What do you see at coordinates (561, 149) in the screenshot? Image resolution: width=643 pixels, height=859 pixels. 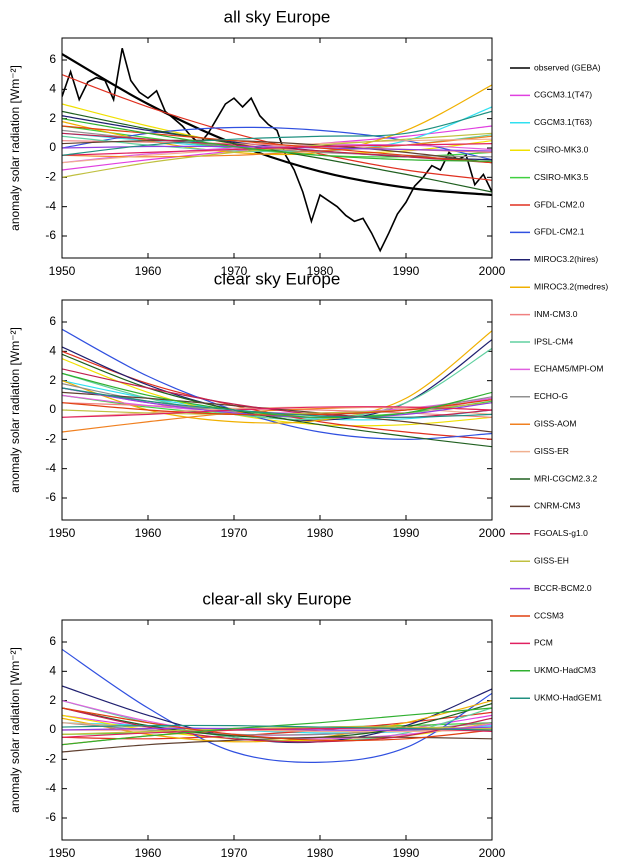 I see `legend-label: CSIRO-MK3.0` at bounding box center [561, 149].